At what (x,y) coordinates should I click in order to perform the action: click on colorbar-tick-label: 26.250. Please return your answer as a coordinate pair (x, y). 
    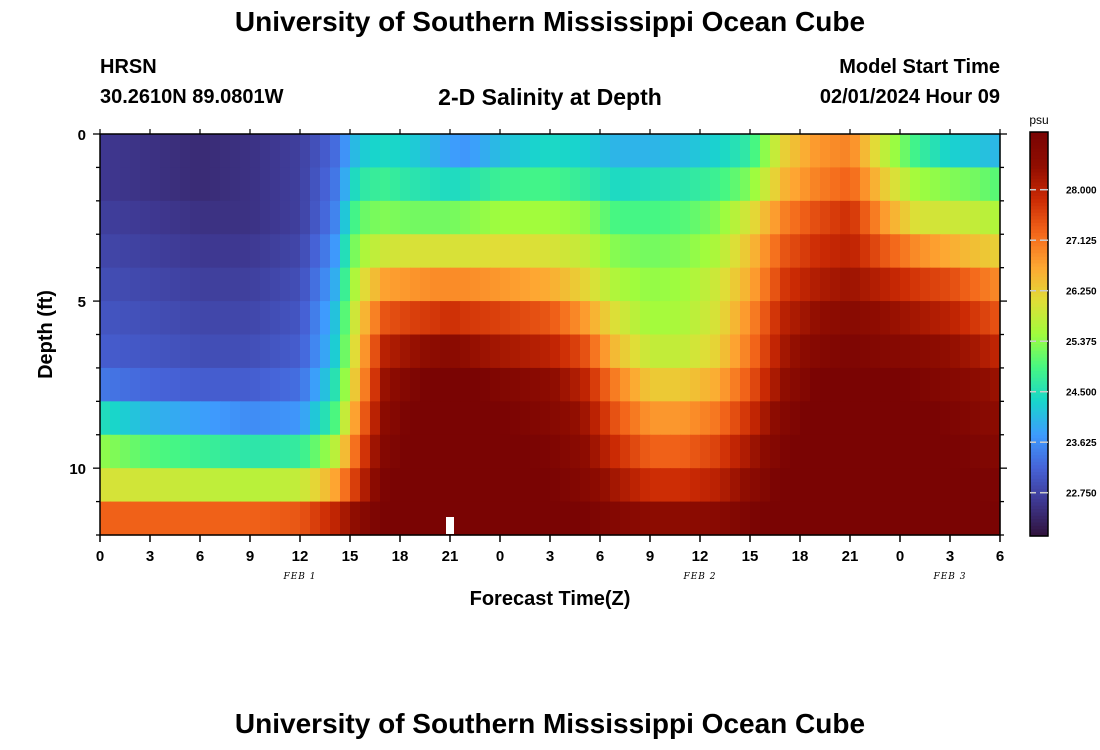
    Looking at the image, I should click on (1081, 292).